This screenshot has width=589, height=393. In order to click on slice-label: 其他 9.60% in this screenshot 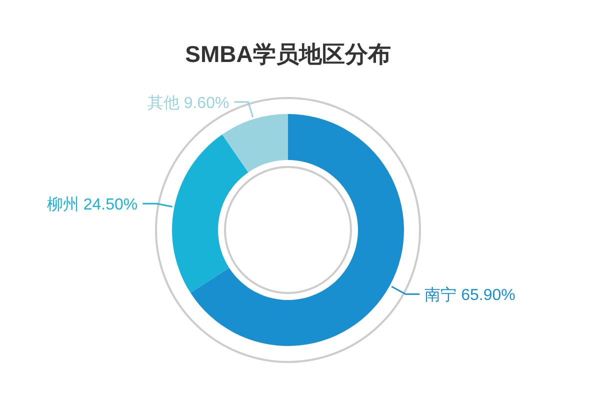, I will do `click(188, 103)`.